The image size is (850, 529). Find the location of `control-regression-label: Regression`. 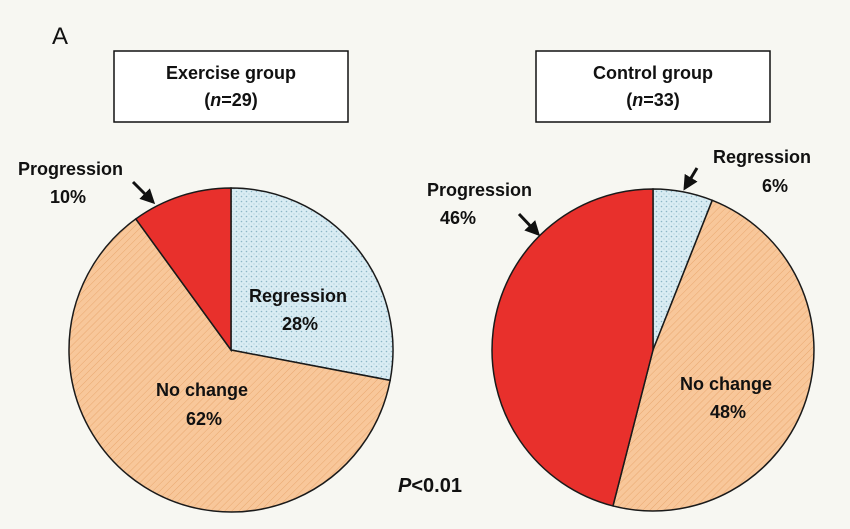

control-regression-label: Regression is located at coordinates (762, 157).